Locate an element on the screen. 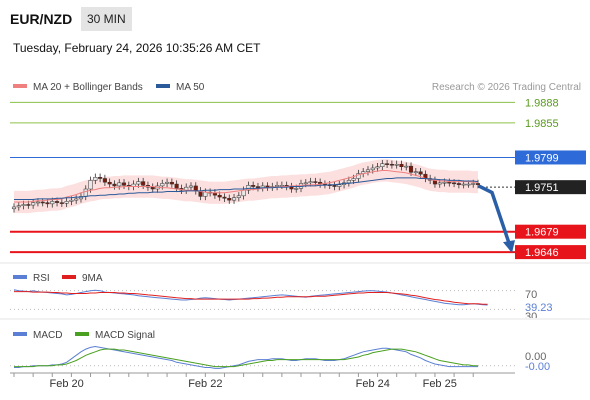  current-price-badge is located at coordinates (550, 187).